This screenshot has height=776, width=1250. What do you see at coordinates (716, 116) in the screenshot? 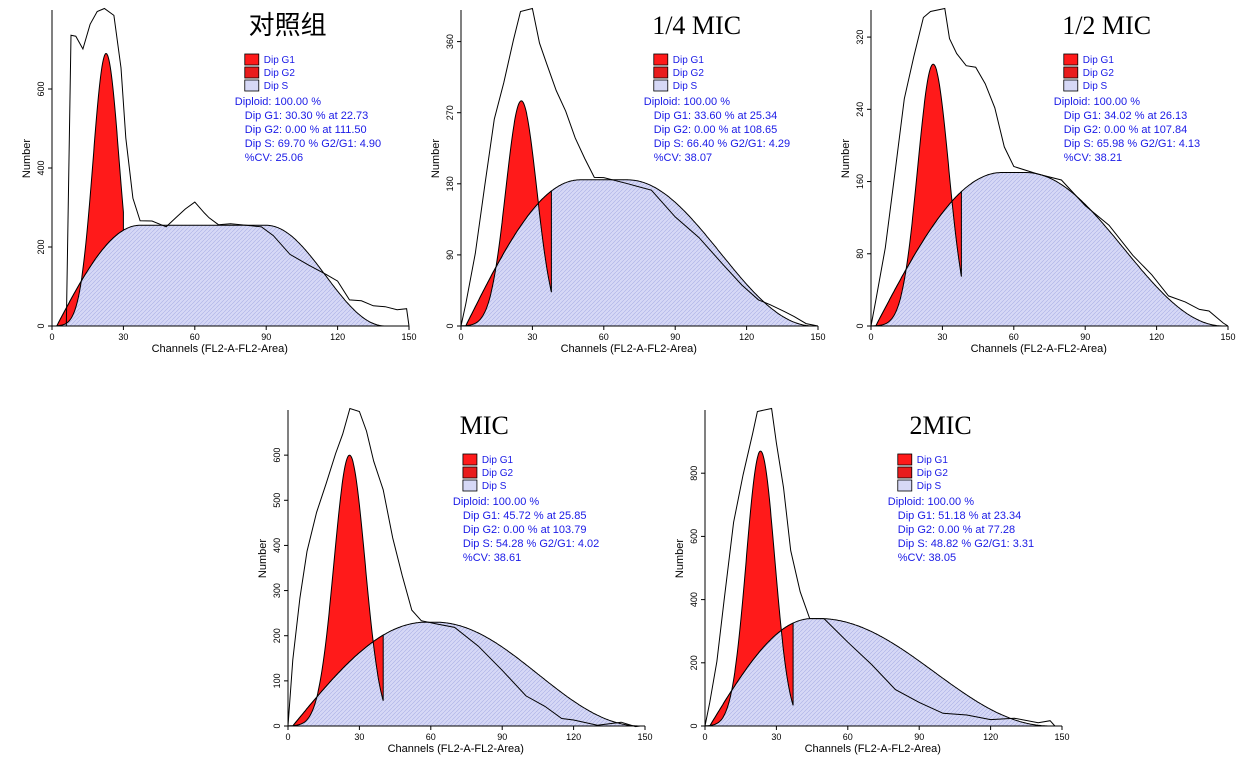
I see `stat-line: Dip G1: 33.60 % at 25.34` at bounding box center [716, 116].